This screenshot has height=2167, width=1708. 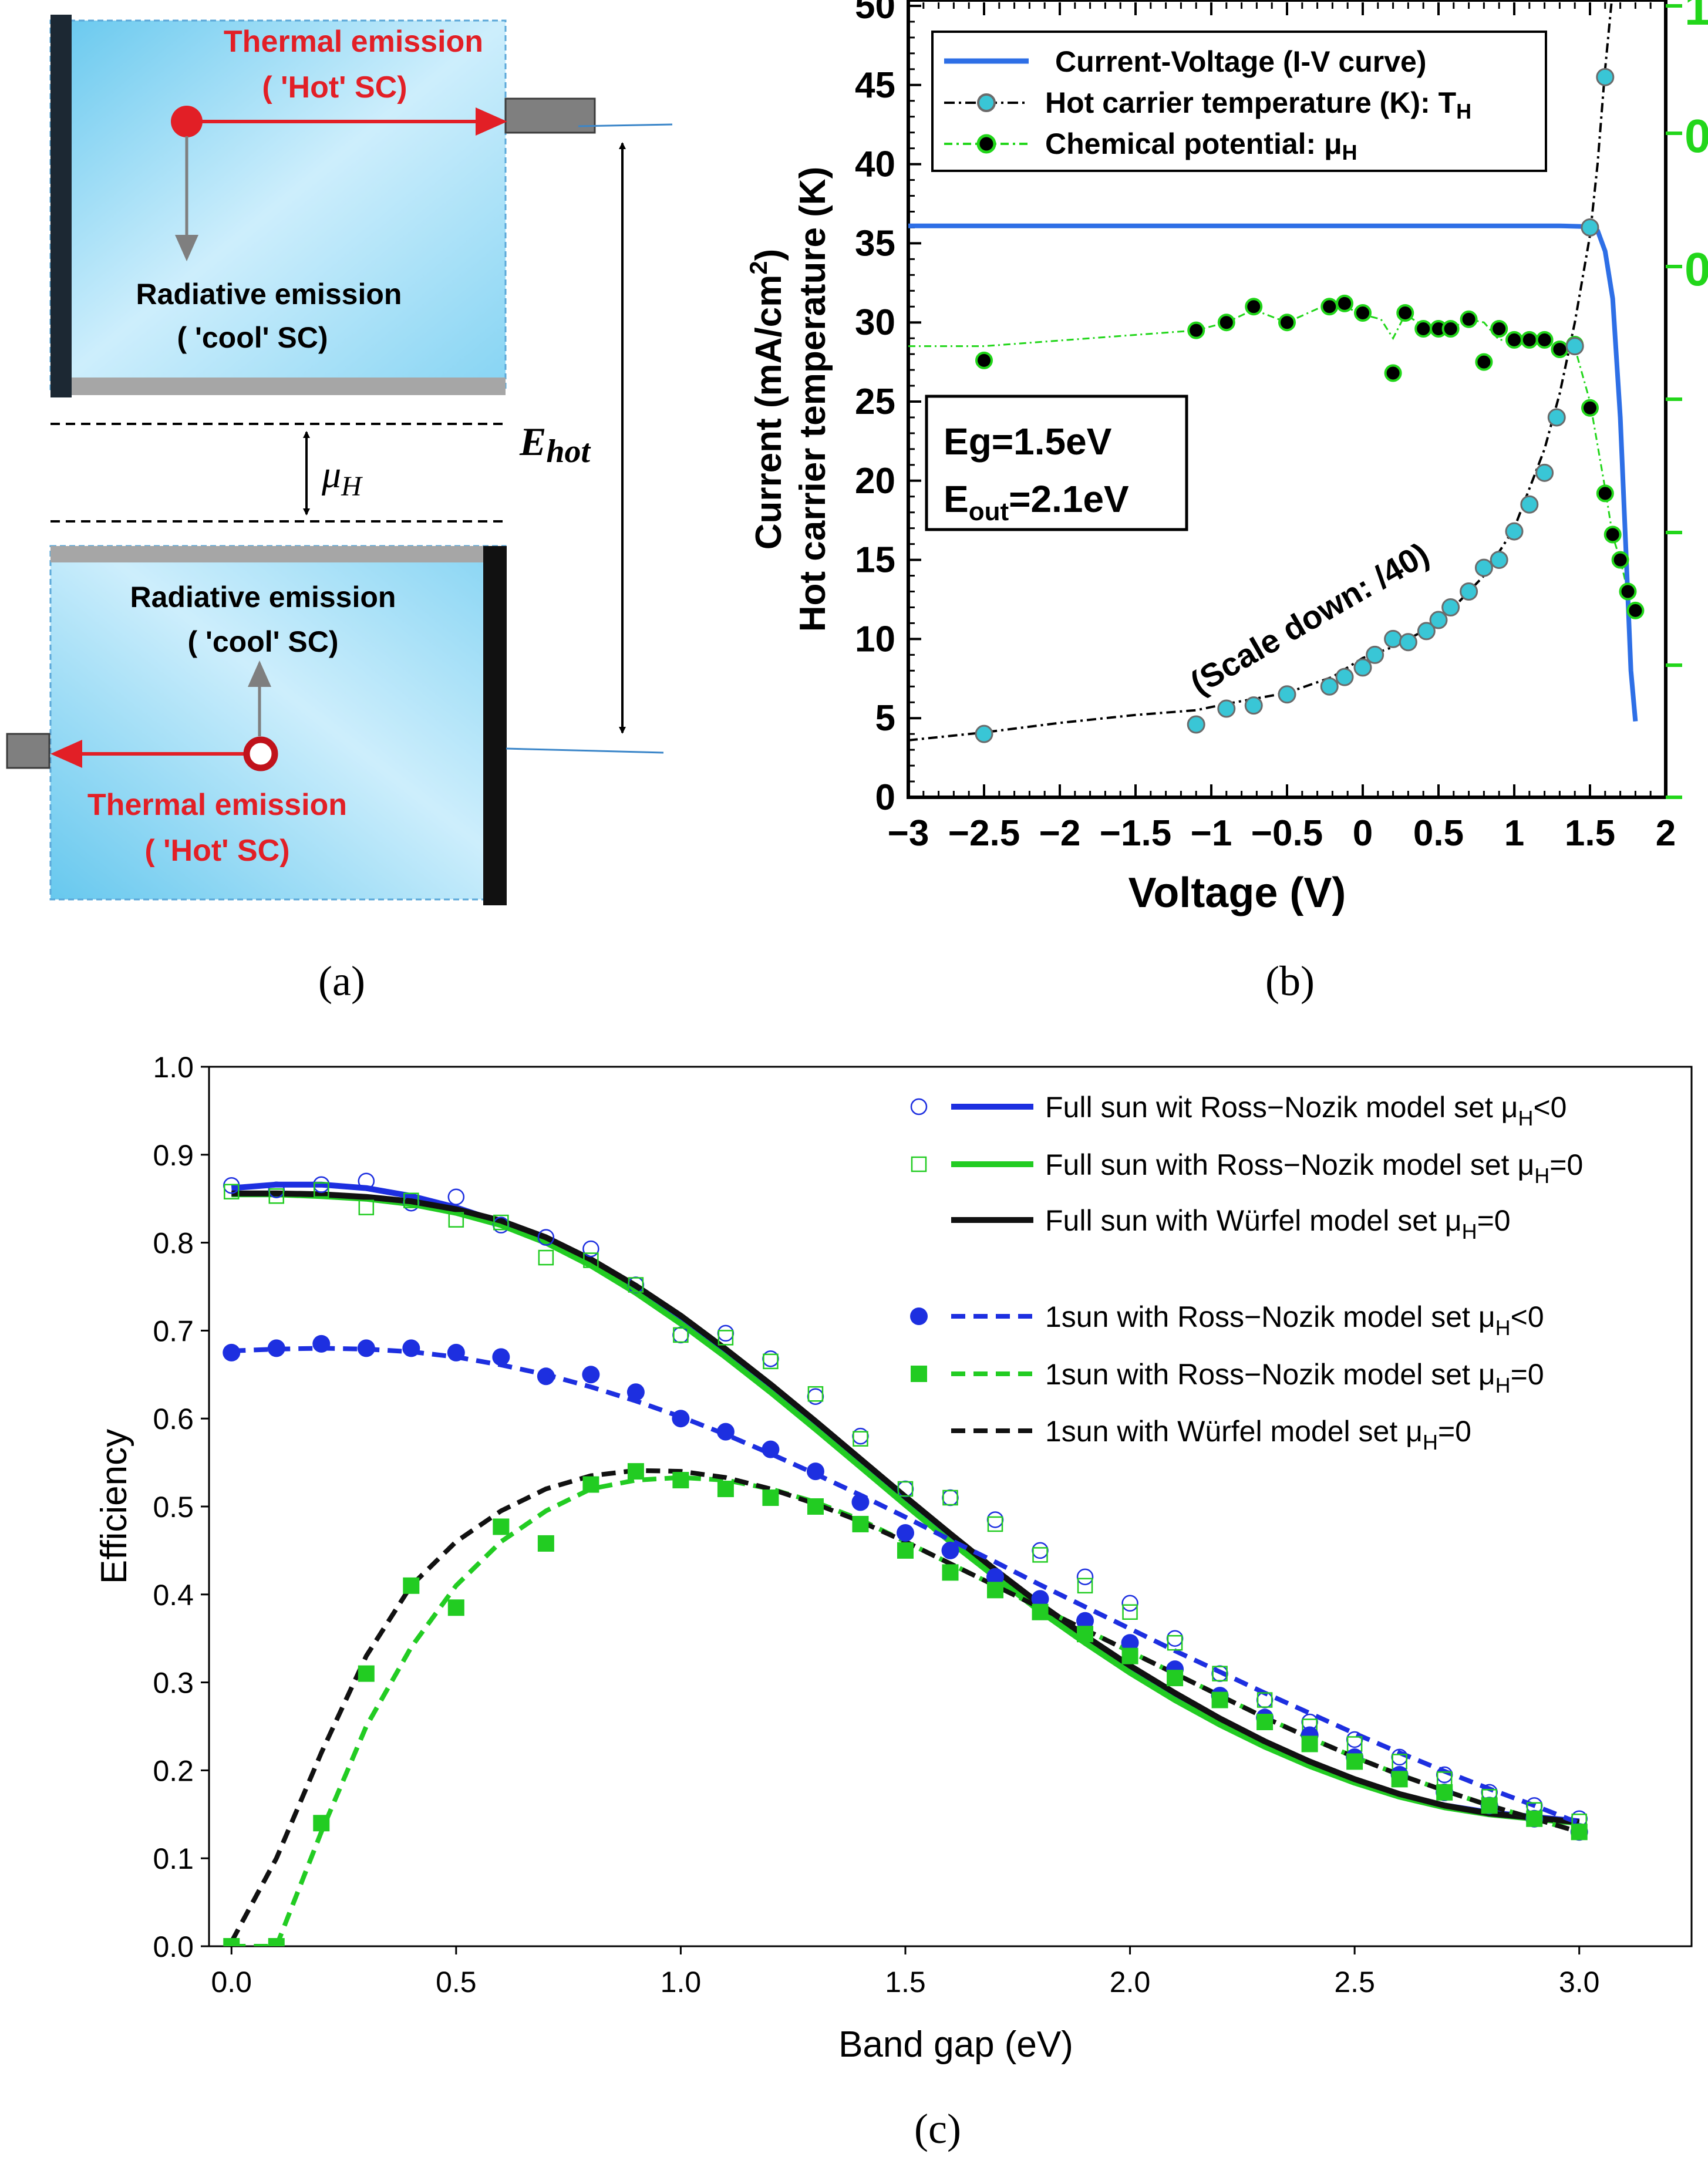 I want to click on legend-b-mu-label: Chemical potential: μH, so click(x=1201, y=145).